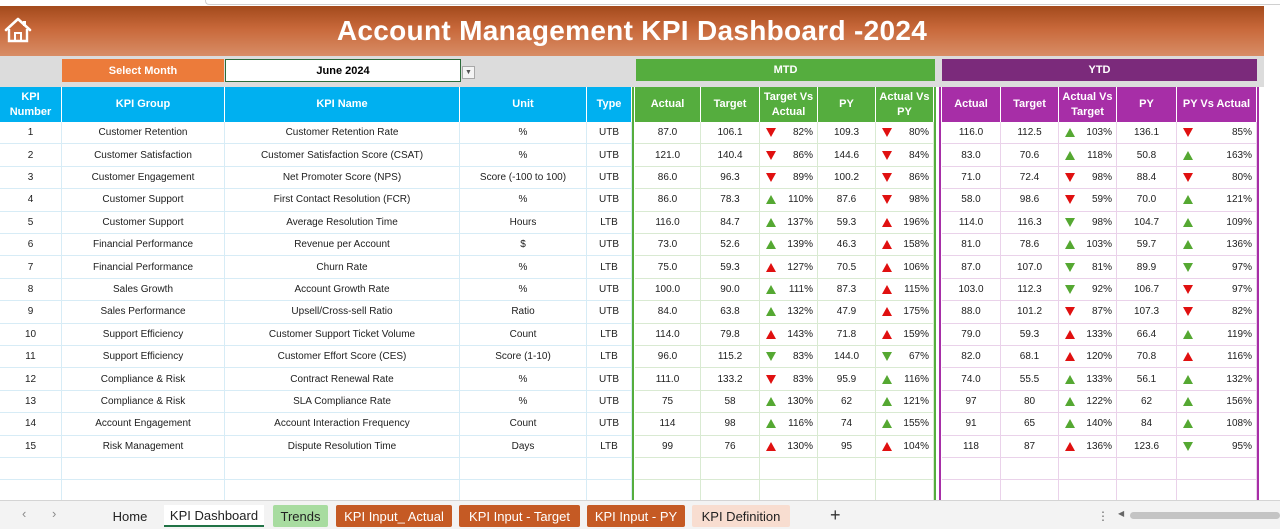  I want to click on mtd-target-vs-actual-cell: 82%, so click(789, 133).